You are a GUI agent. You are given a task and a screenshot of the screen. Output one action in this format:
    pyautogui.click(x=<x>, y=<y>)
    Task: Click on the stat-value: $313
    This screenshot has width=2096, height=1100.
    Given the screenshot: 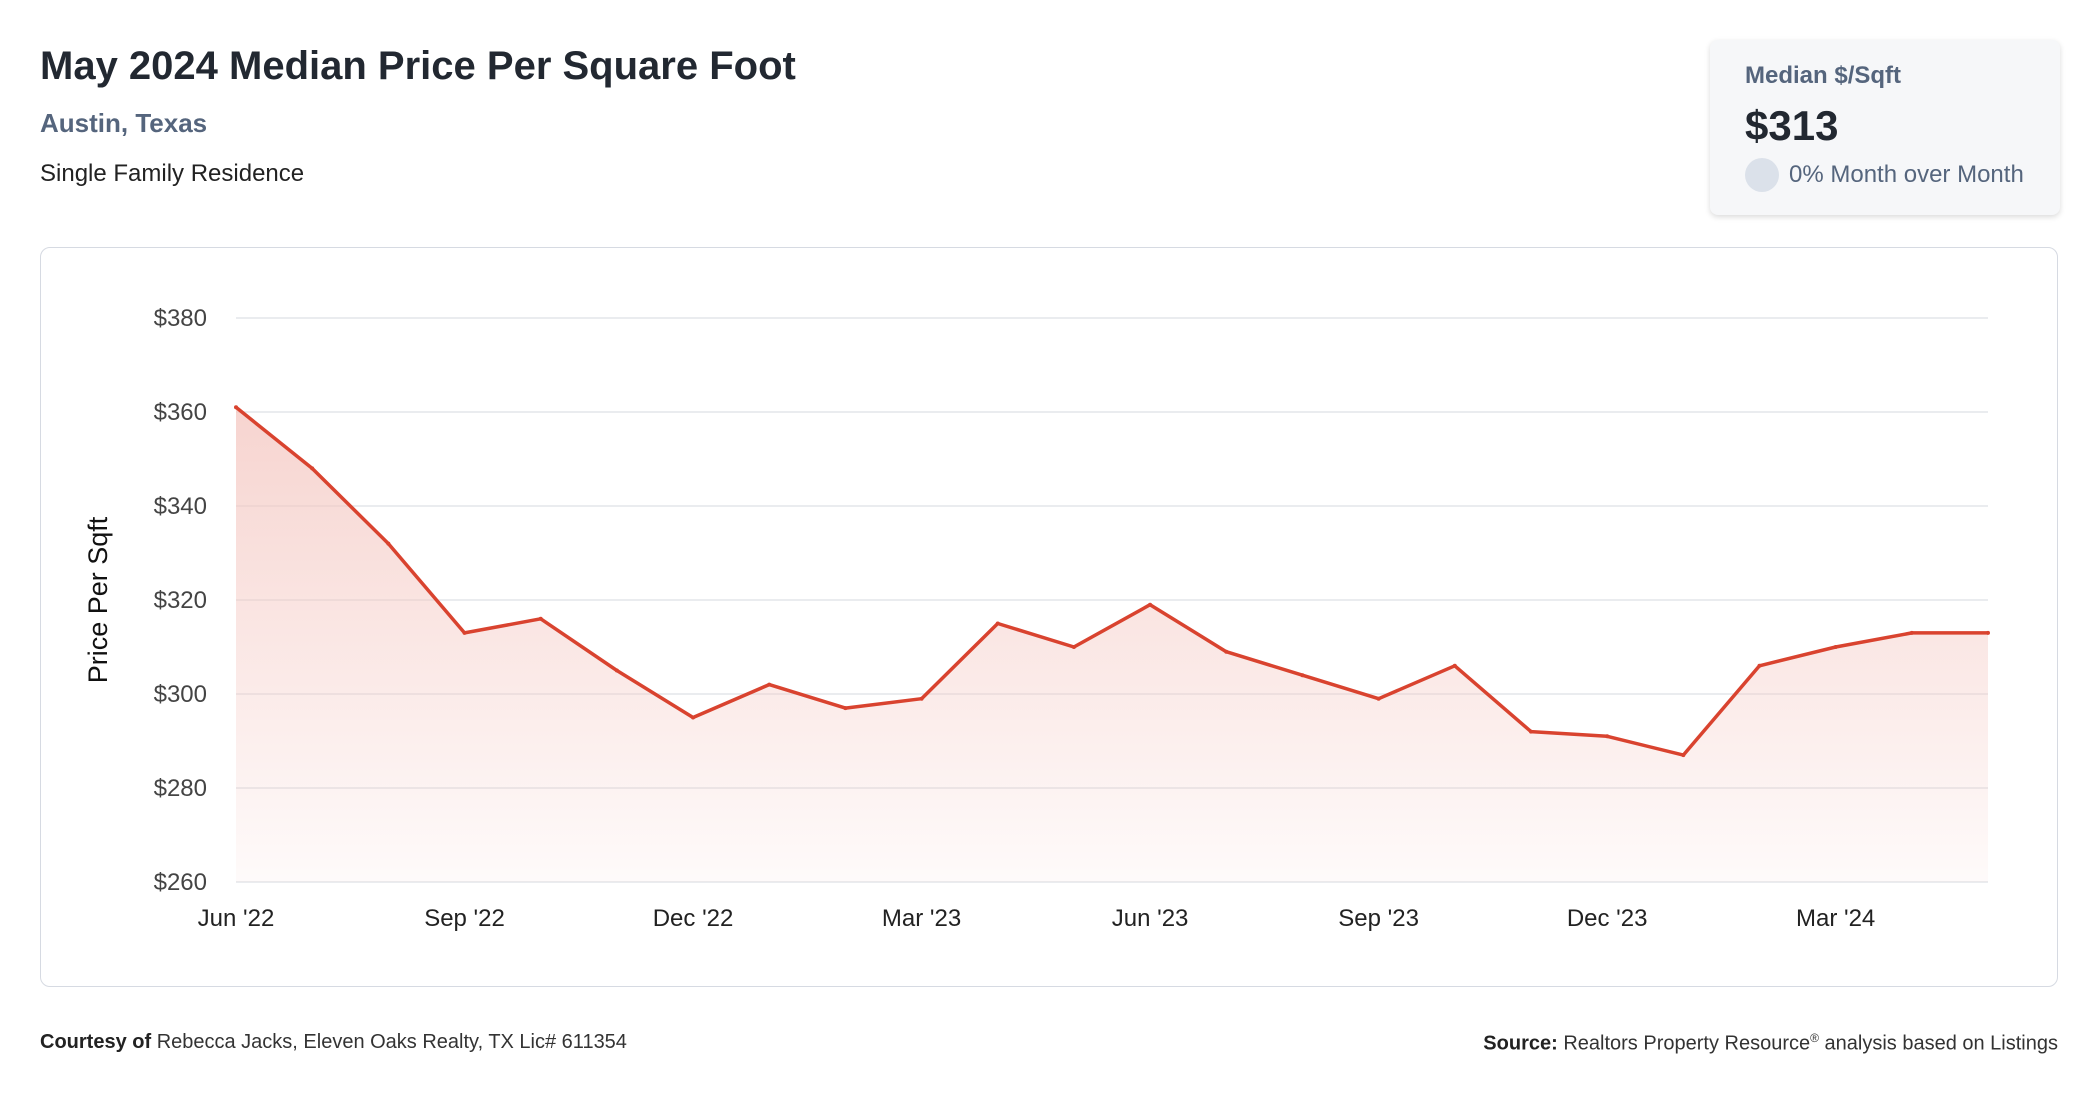 What is the action you would take?
    pyautogui.click(x=1792, y=125)
    